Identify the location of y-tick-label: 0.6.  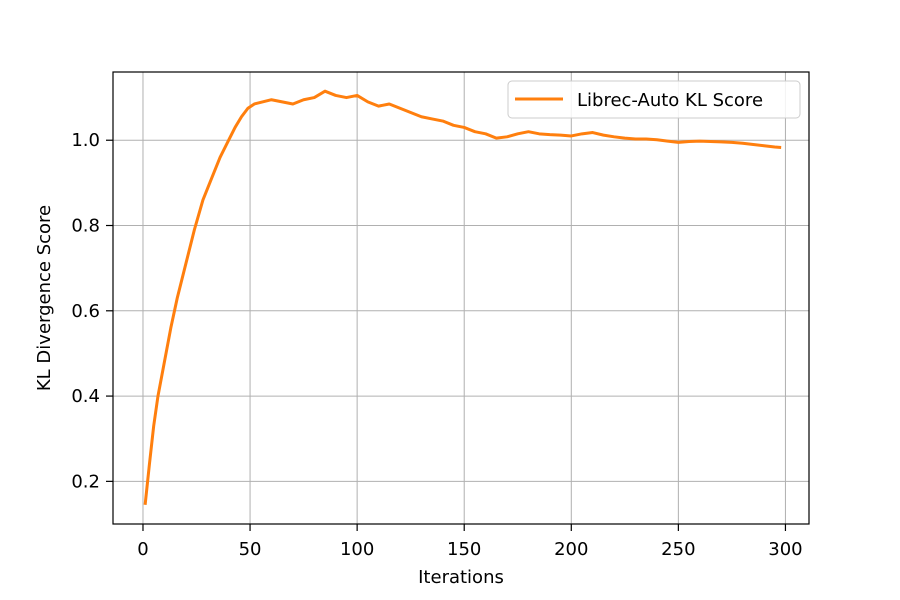
(85, 311).